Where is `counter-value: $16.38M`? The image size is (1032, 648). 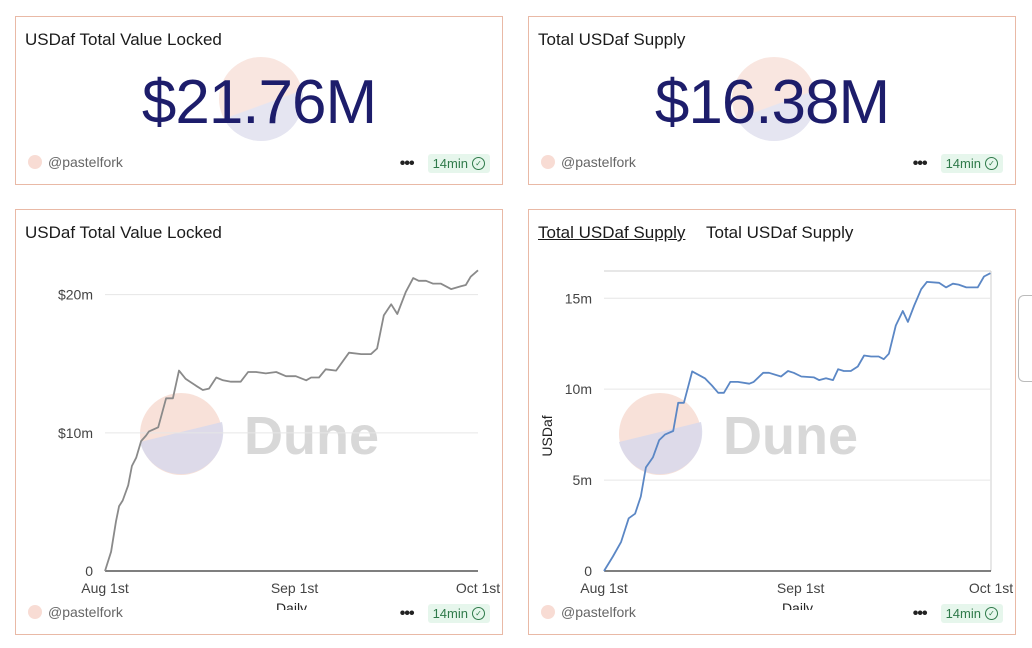
counter-value: $16.38M is located at coordinates (772, 102).